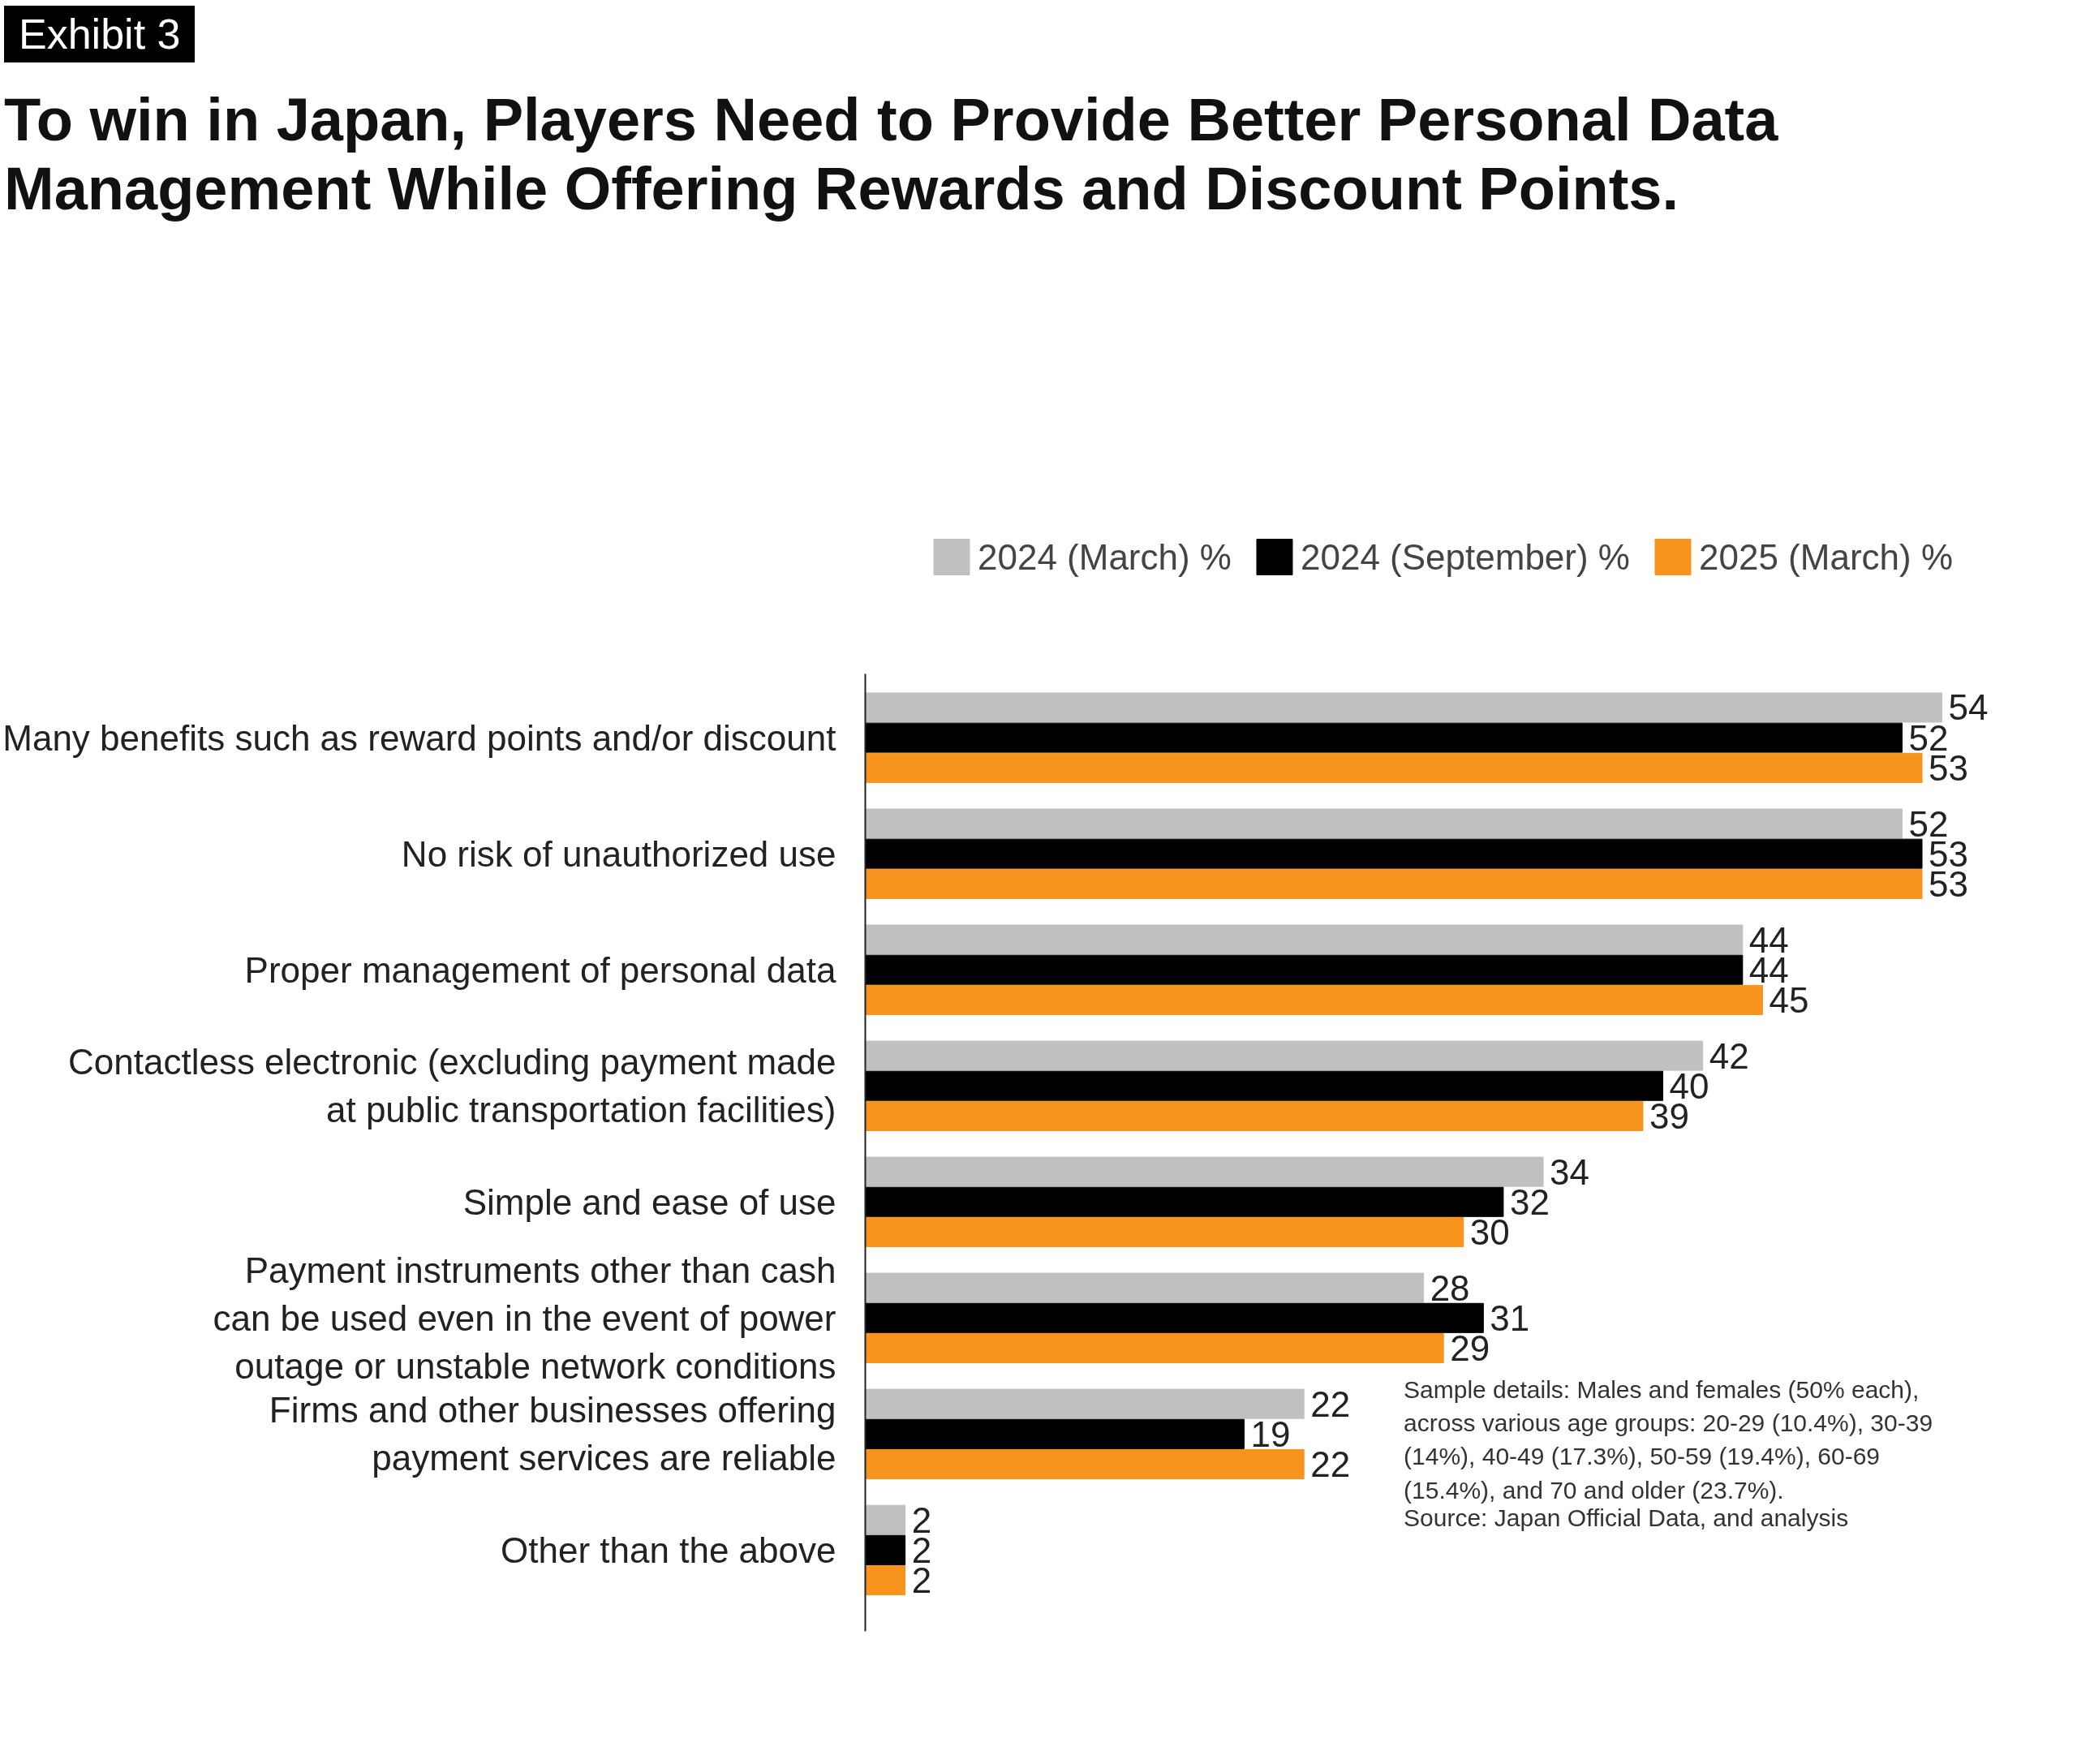 This screenshot has width=2077, height=1764. Describe the element at coordinates (618, 854) in the screenshot. I see `y-tick-label: No risk of unauthorized use` at that location.